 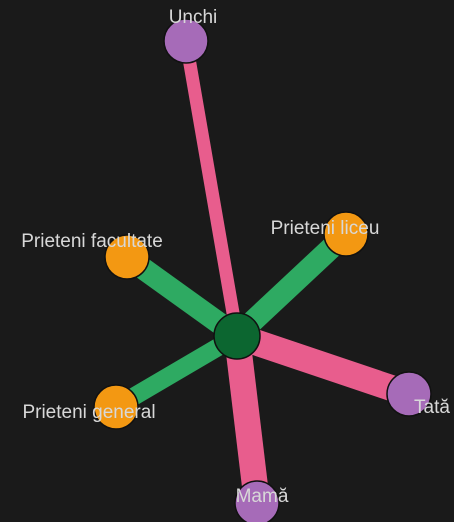 I want to click on node-label: Tată, so click(x=432, y=407).